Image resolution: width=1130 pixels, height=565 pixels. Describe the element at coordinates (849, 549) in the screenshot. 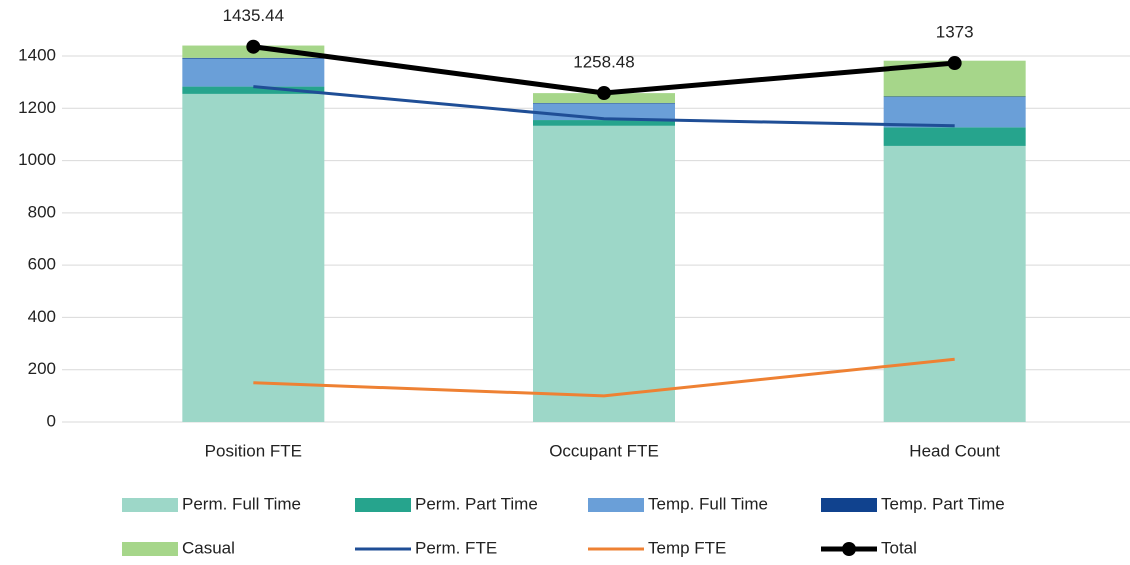

I see `legend-marker` at that location.